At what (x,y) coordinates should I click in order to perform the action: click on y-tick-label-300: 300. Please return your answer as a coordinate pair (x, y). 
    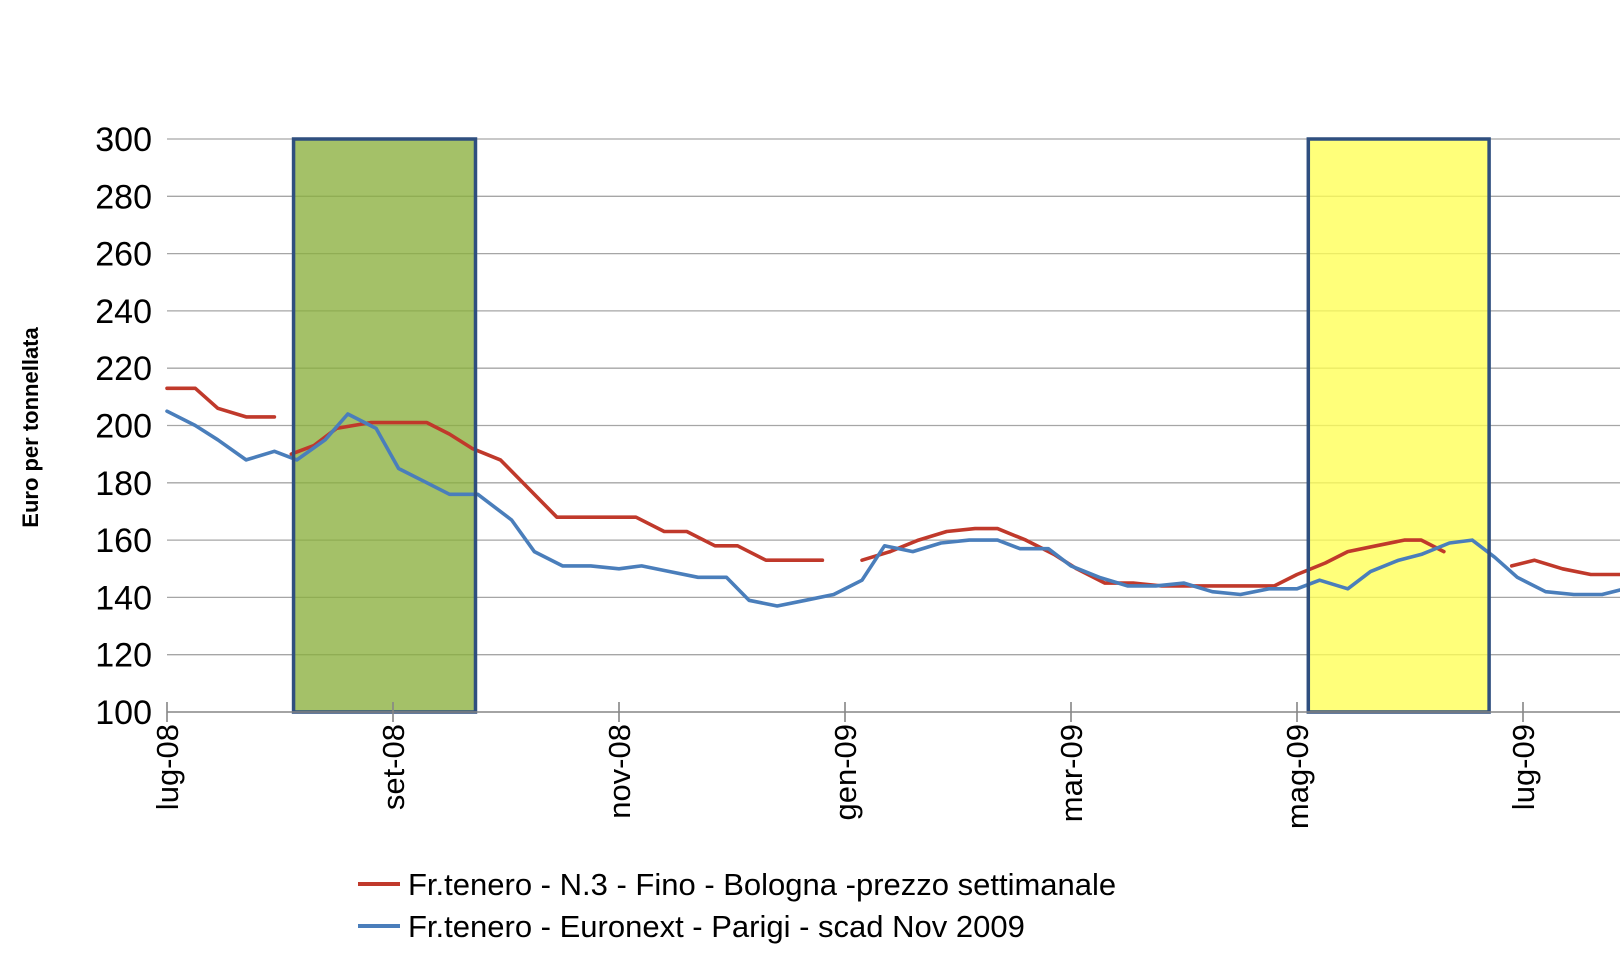
    Looking at the image, I should click on (123, 140).